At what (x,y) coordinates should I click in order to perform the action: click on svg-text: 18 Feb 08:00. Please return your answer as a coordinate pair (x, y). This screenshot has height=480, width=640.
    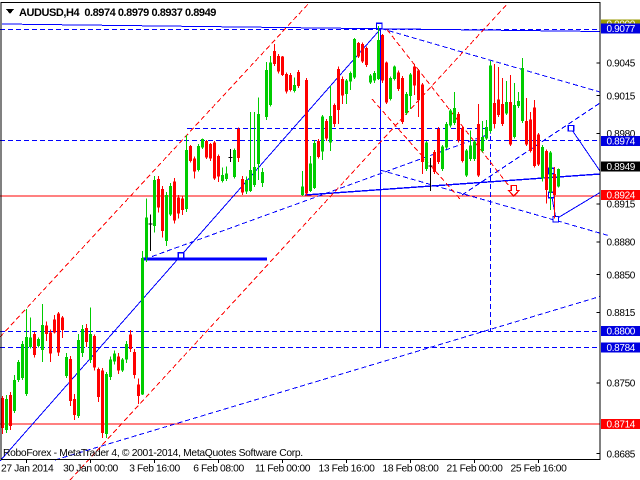
    Looking at the image, I should click on (411, 469).